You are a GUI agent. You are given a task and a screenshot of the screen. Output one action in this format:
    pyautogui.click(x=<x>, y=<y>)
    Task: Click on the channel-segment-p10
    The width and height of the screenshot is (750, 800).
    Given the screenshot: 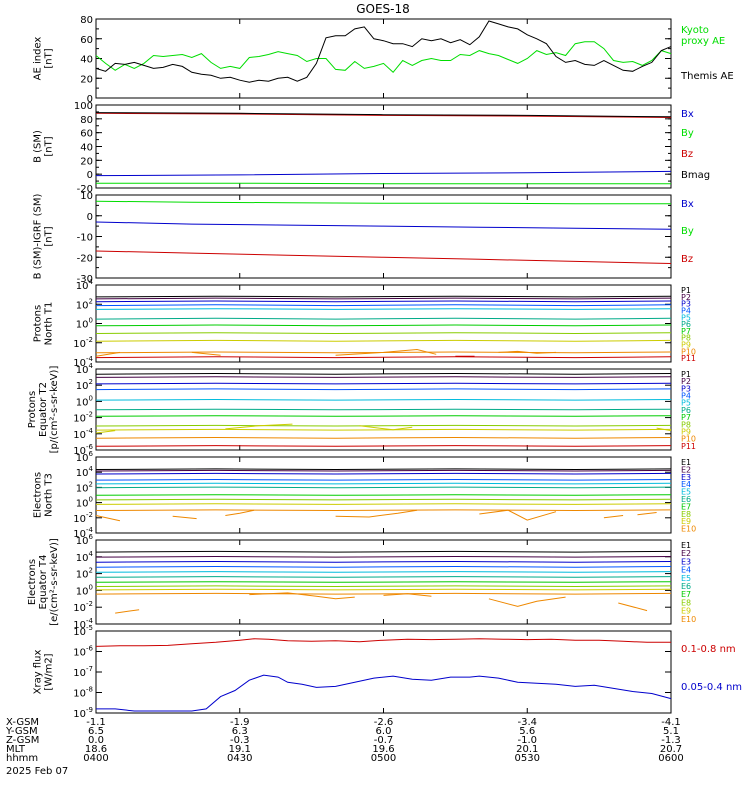 What is the action you would take?
    pyautogui.click(x=206, y=353)
    